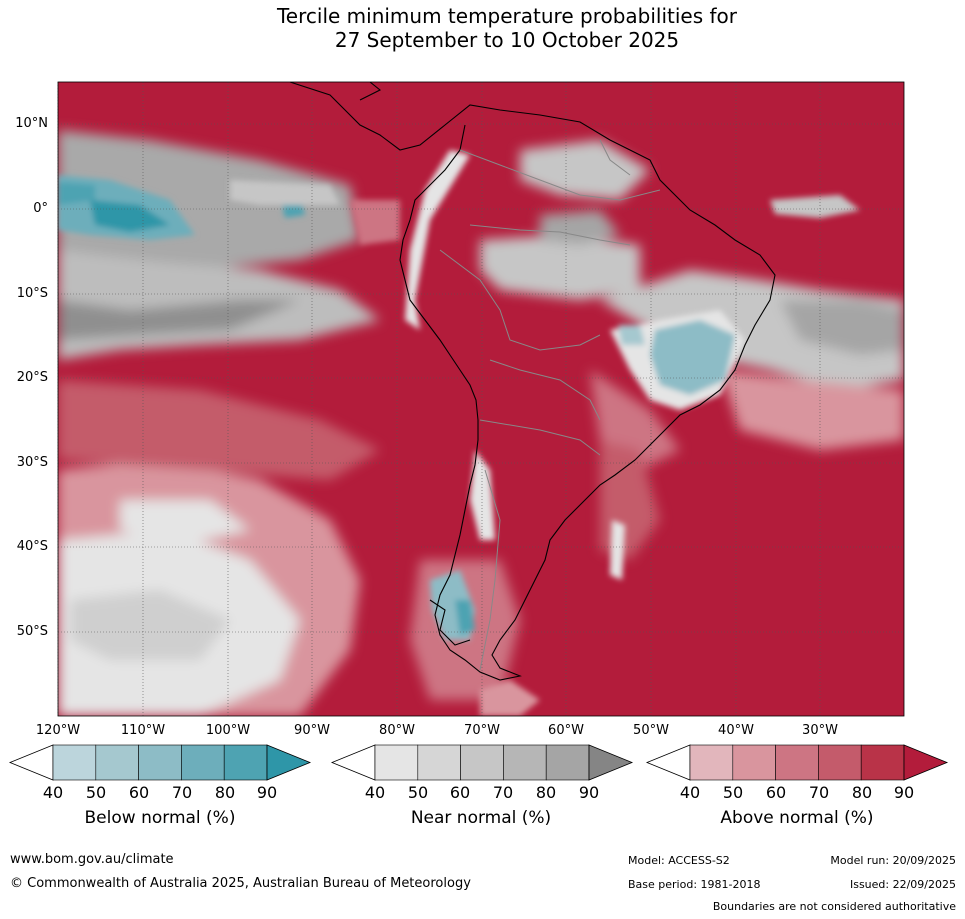 This screenshot has width=965, height=919. Describe the element at coordinates (53, 792) in the screenshot. I see `below-tick-40: 40` at that location.